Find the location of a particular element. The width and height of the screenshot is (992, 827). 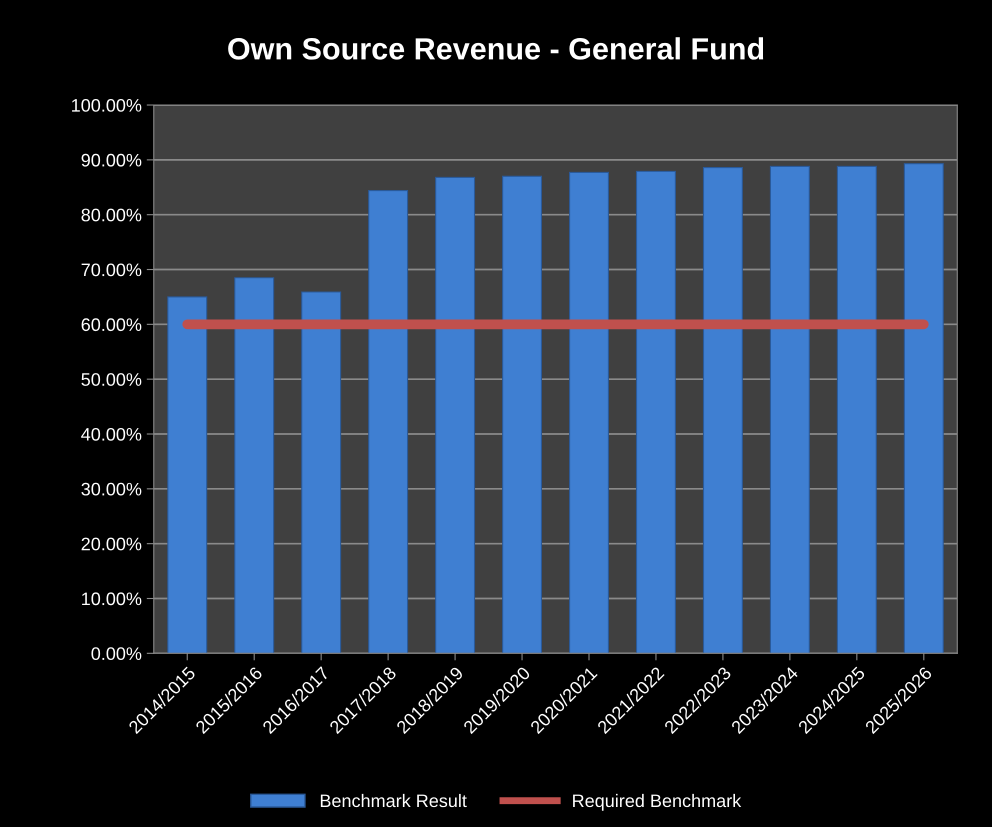

y-tick-label: 70.00% is located at coordinates (112, 269).